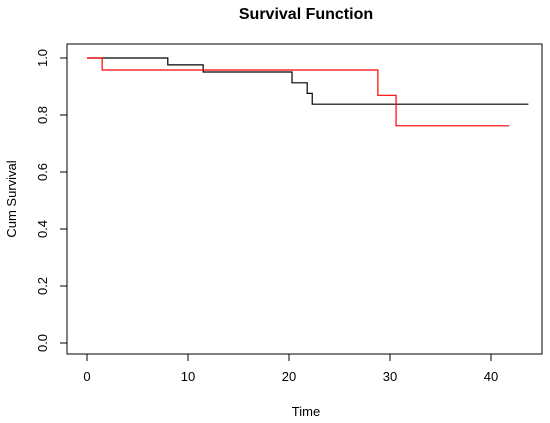 The image size is (550, 423). Describe the element at coordinates (188, 376) in the screenshot. I see `x-tick-label: 10` at that location.